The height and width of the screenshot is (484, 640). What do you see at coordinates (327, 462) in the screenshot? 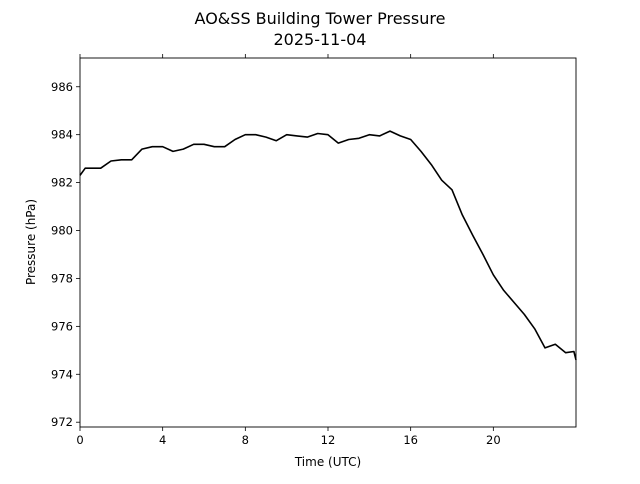
I see `x-axis-label: Time (UTC)` at bounding box center [327, 462].